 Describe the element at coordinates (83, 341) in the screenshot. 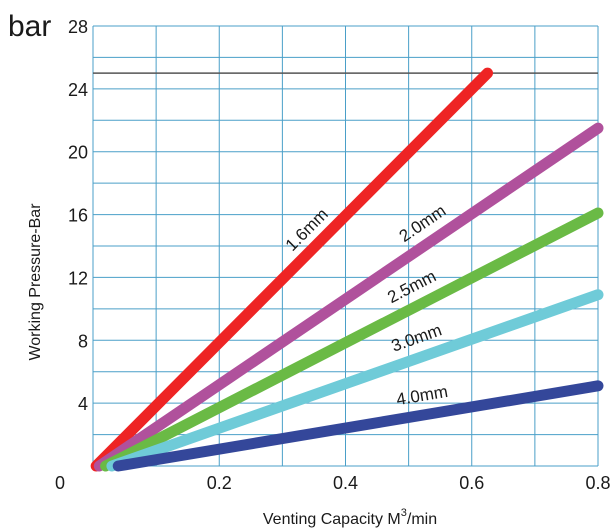

I see `y-tick-label: 8` at that location.